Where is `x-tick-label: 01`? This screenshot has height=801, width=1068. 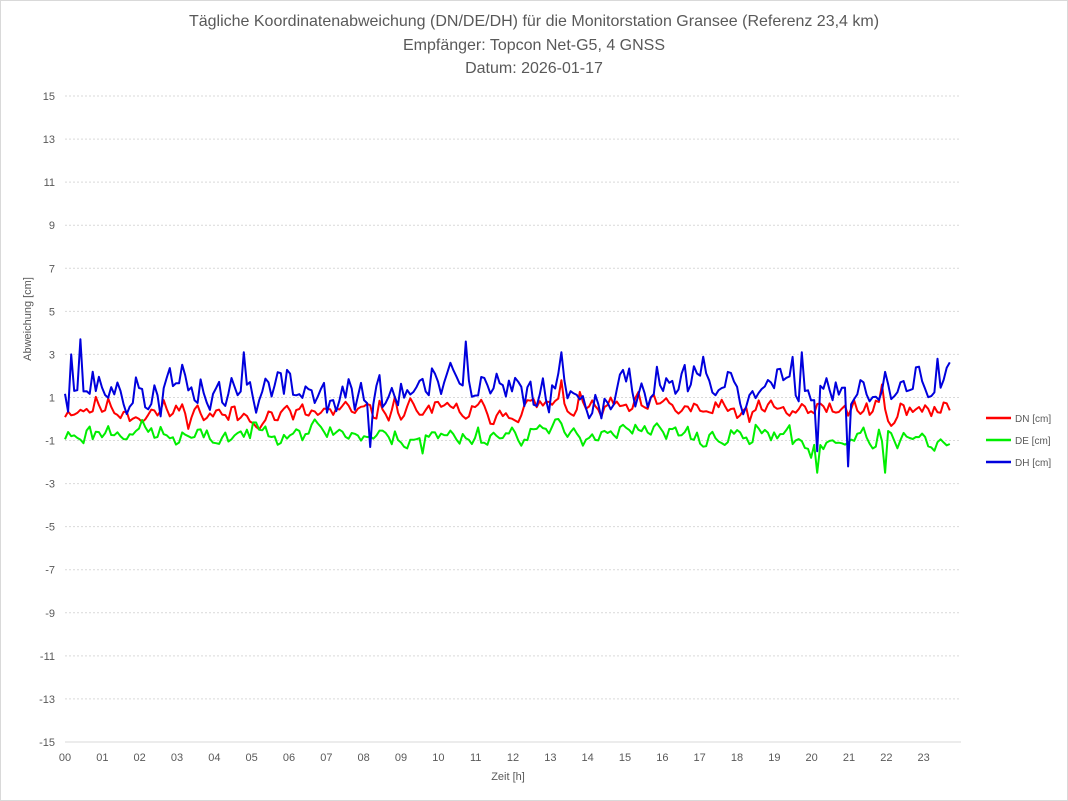 x-tick-label: 01 is located at coordinates (102, 758).